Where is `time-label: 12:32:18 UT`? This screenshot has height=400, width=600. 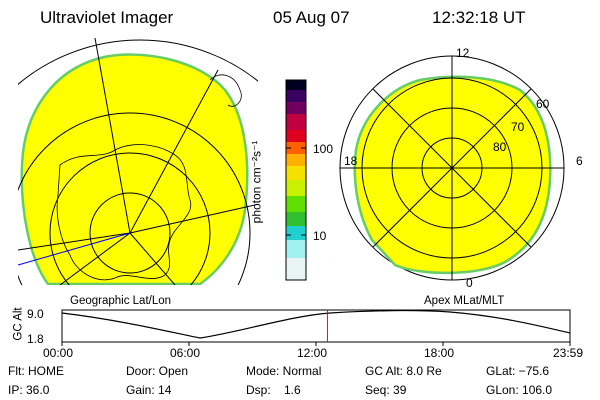 time-label: 12:32:18 UT is located at coordinates (479, 17).